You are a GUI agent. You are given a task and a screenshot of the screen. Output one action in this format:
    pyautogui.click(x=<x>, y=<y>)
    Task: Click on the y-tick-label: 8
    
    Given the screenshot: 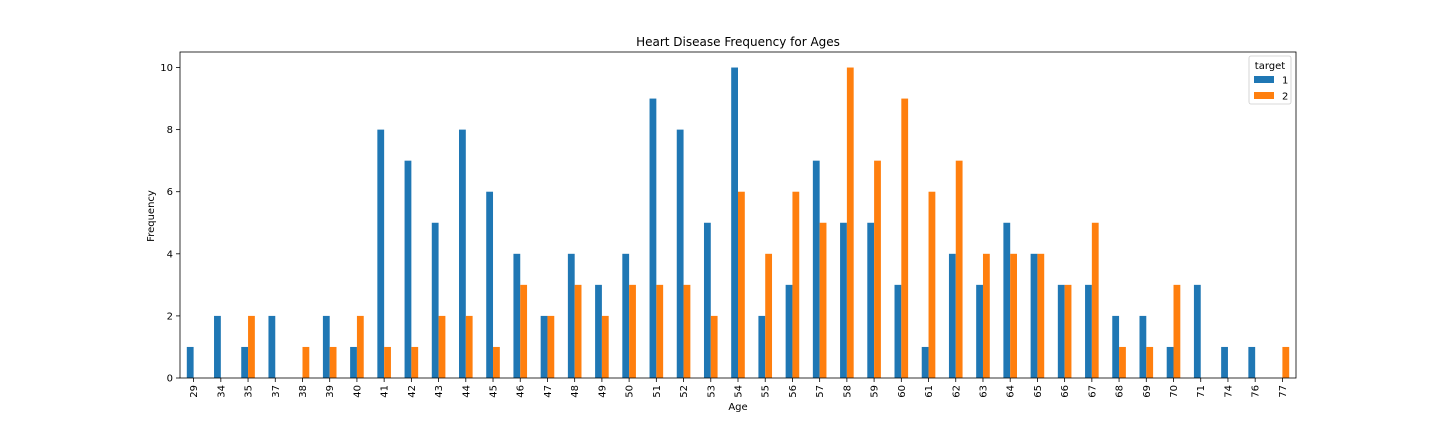 What is the action you would take?
    pyautogui.click(x=170, y=130)
    